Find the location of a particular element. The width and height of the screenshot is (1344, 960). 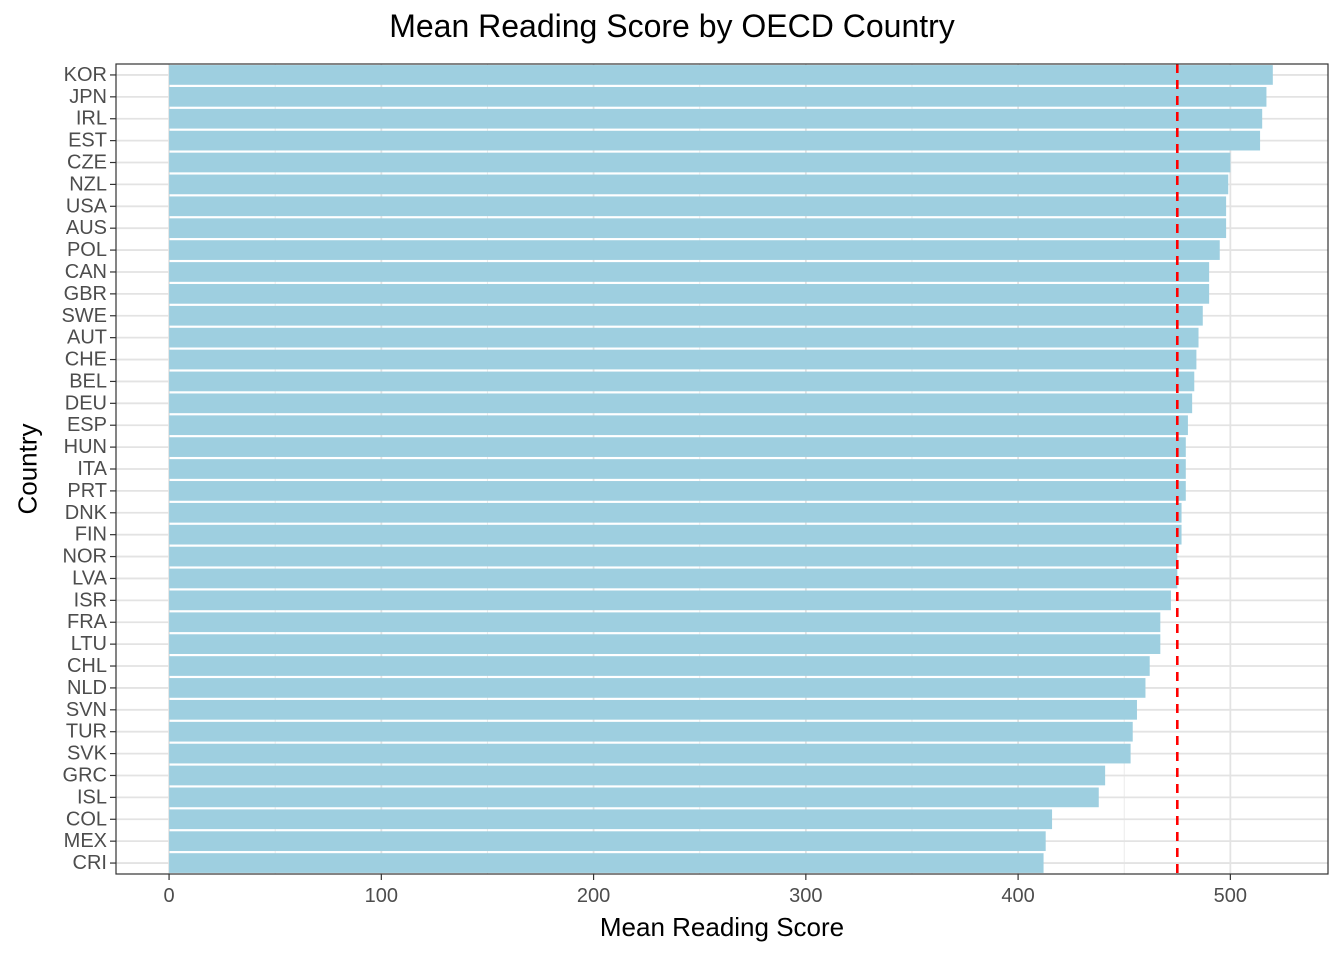

bar-esp is located at coordinates (678, 425).